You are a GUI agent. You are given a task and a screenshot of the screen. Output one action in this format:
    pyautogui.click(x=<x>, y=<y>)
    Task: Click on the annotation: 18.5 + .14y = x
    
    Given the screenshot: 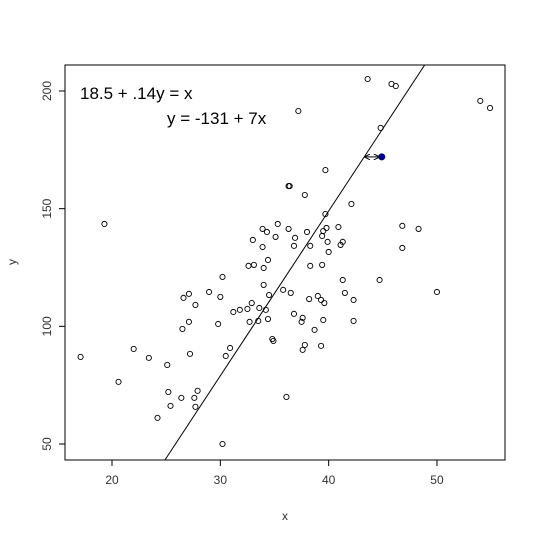 What is the action you would take?
    pyautogui.click(x=136, y=93)
    